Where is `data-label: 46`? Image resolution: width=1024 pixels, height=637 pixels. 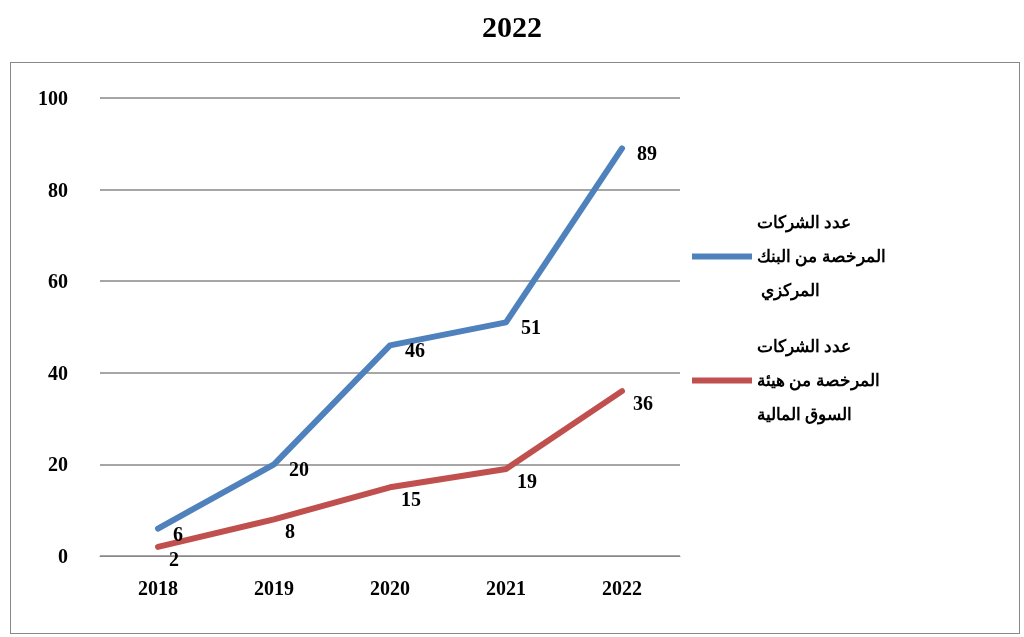 data-label: 46 is located at coordinates (415, 350).